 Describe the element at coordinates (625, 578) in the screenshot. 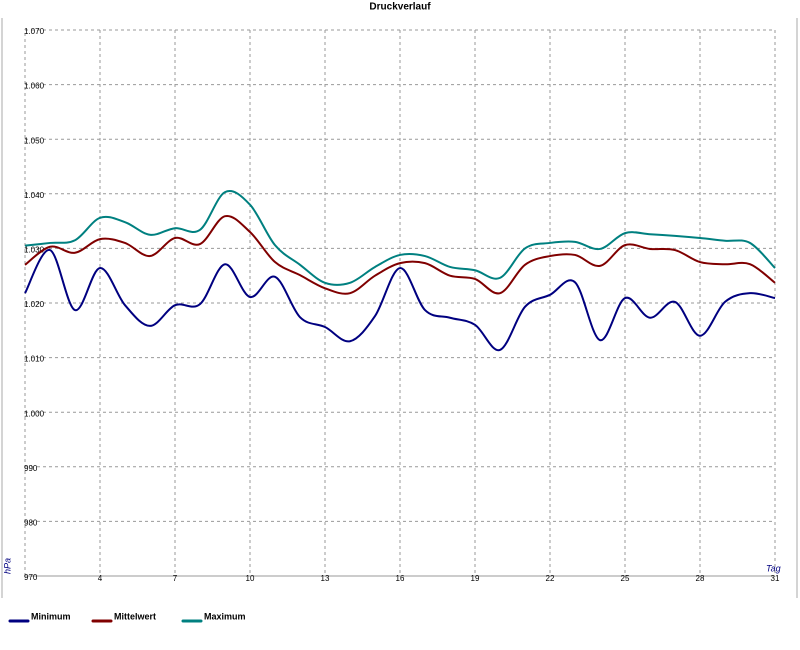

I see `x-tick-label: 25` at that location.